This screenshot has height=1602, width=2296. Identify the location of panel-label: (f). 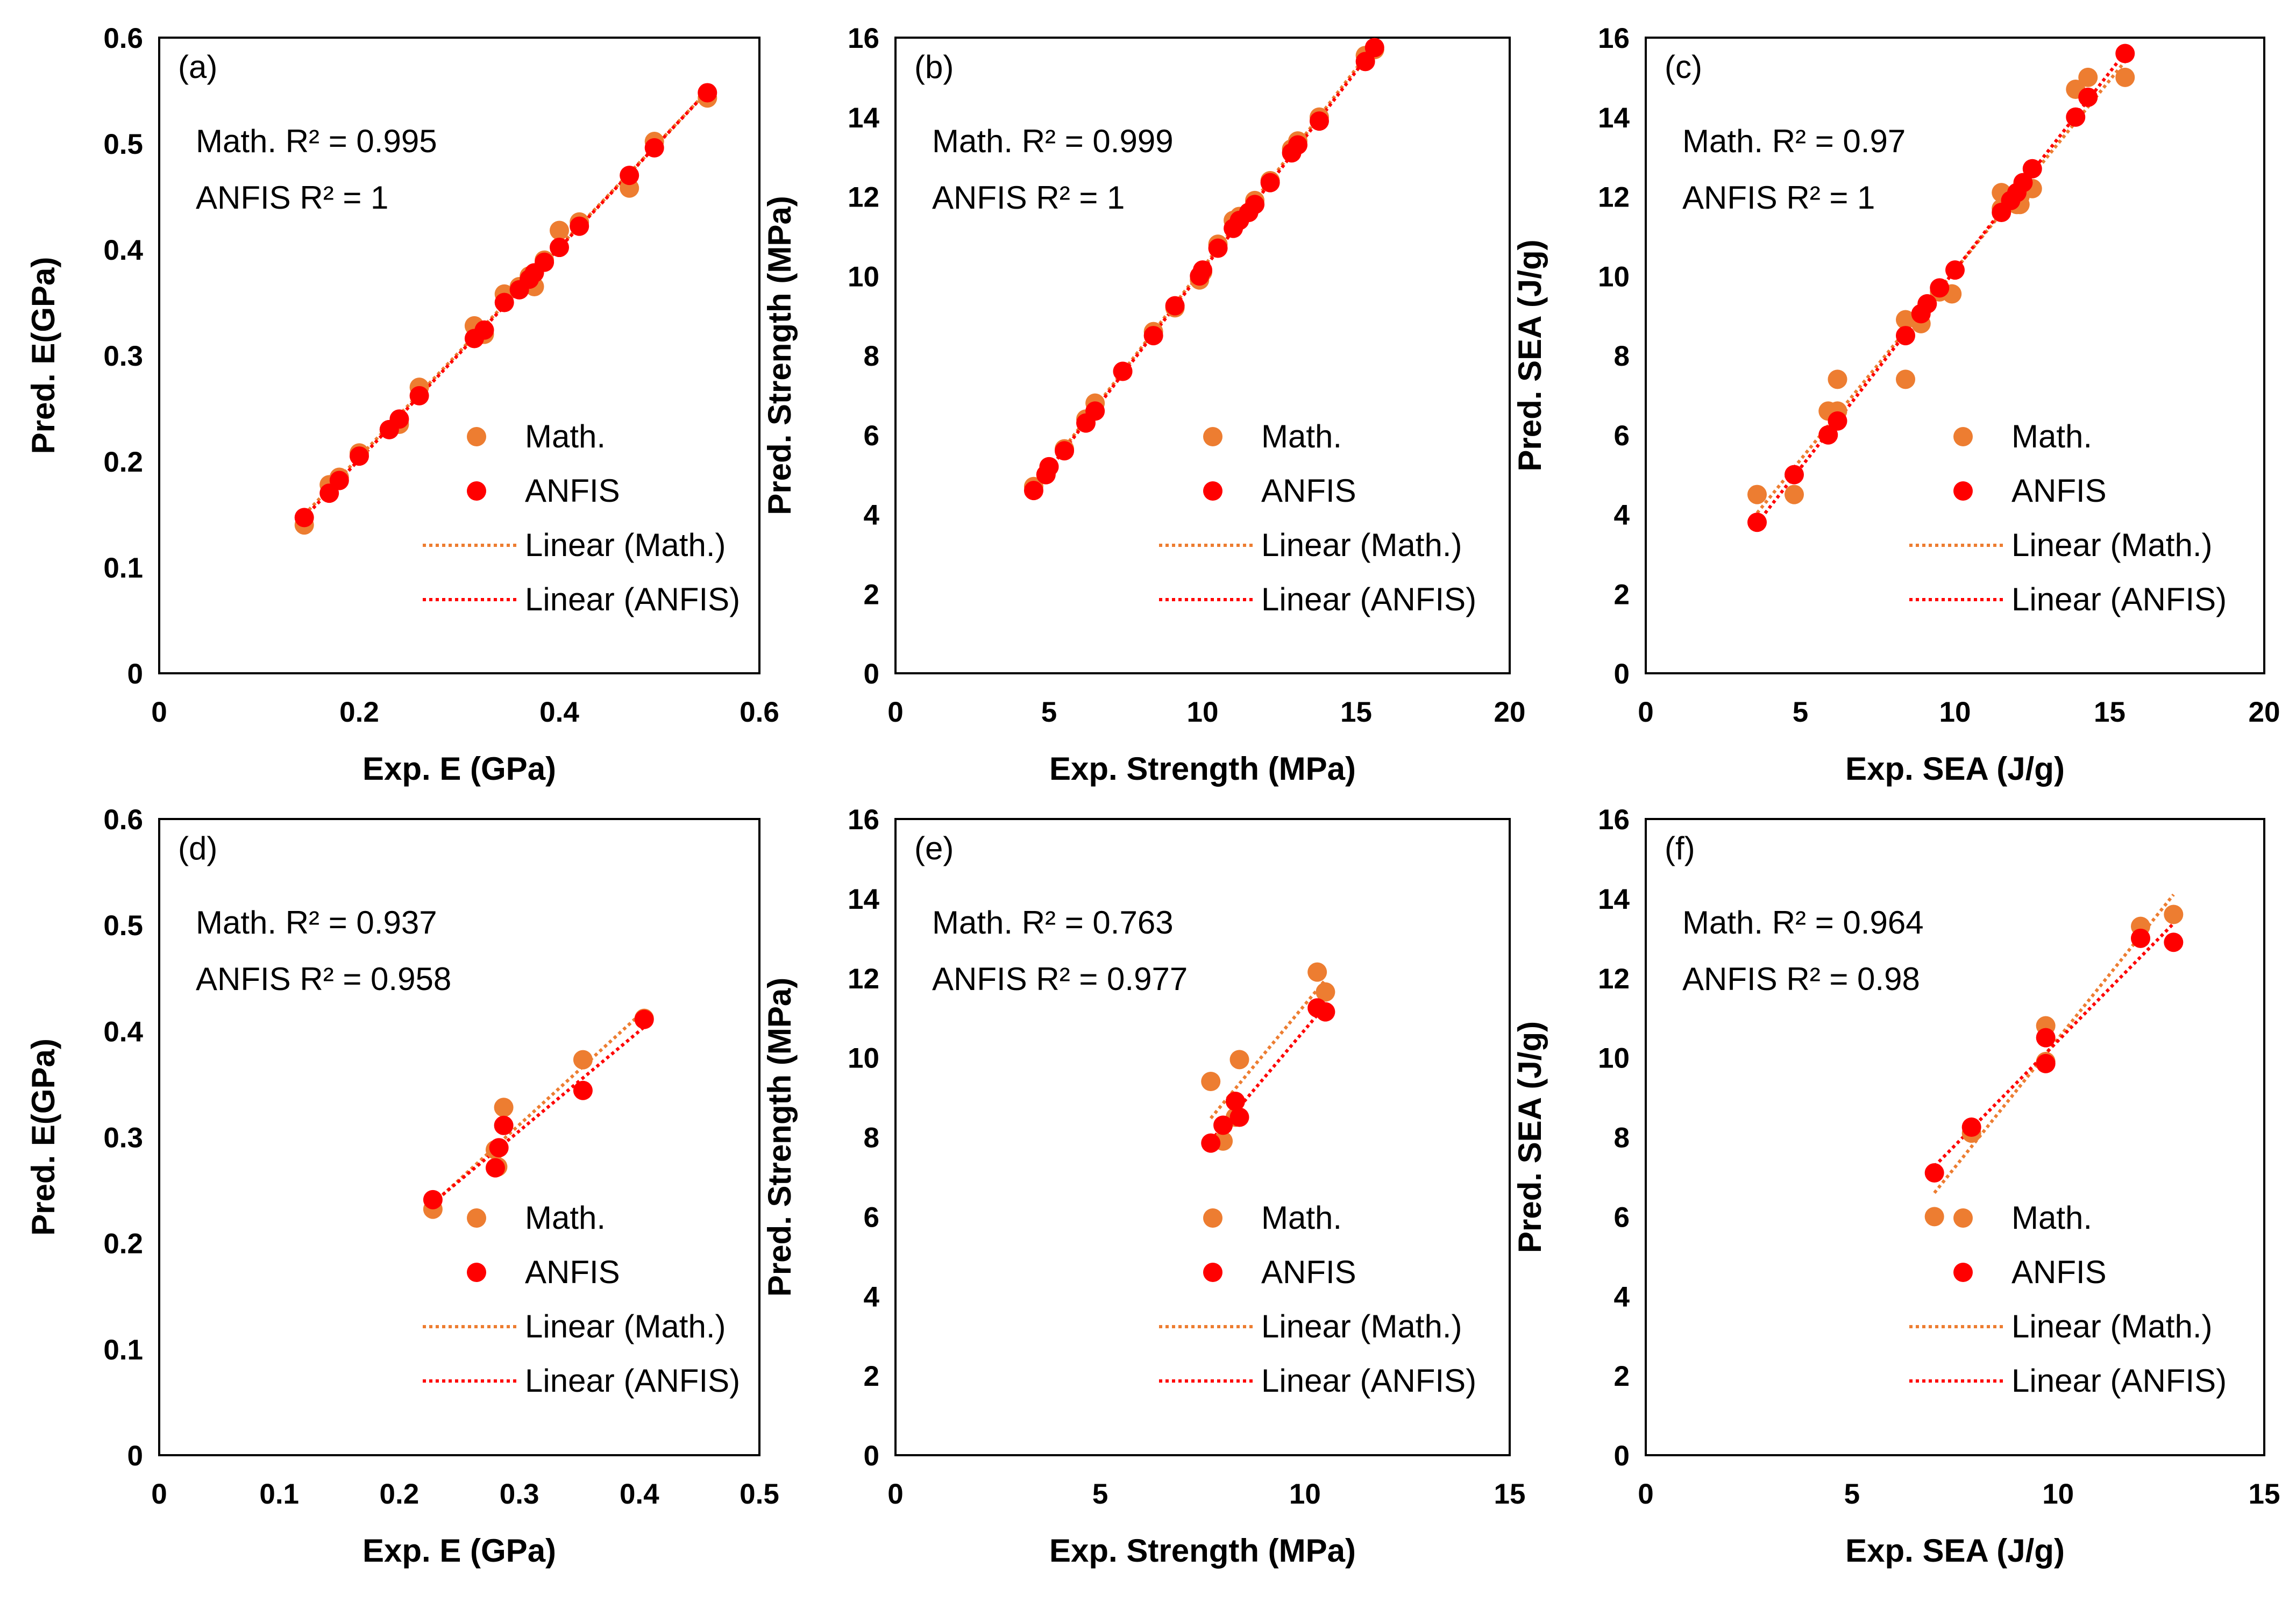
(1680, 848).